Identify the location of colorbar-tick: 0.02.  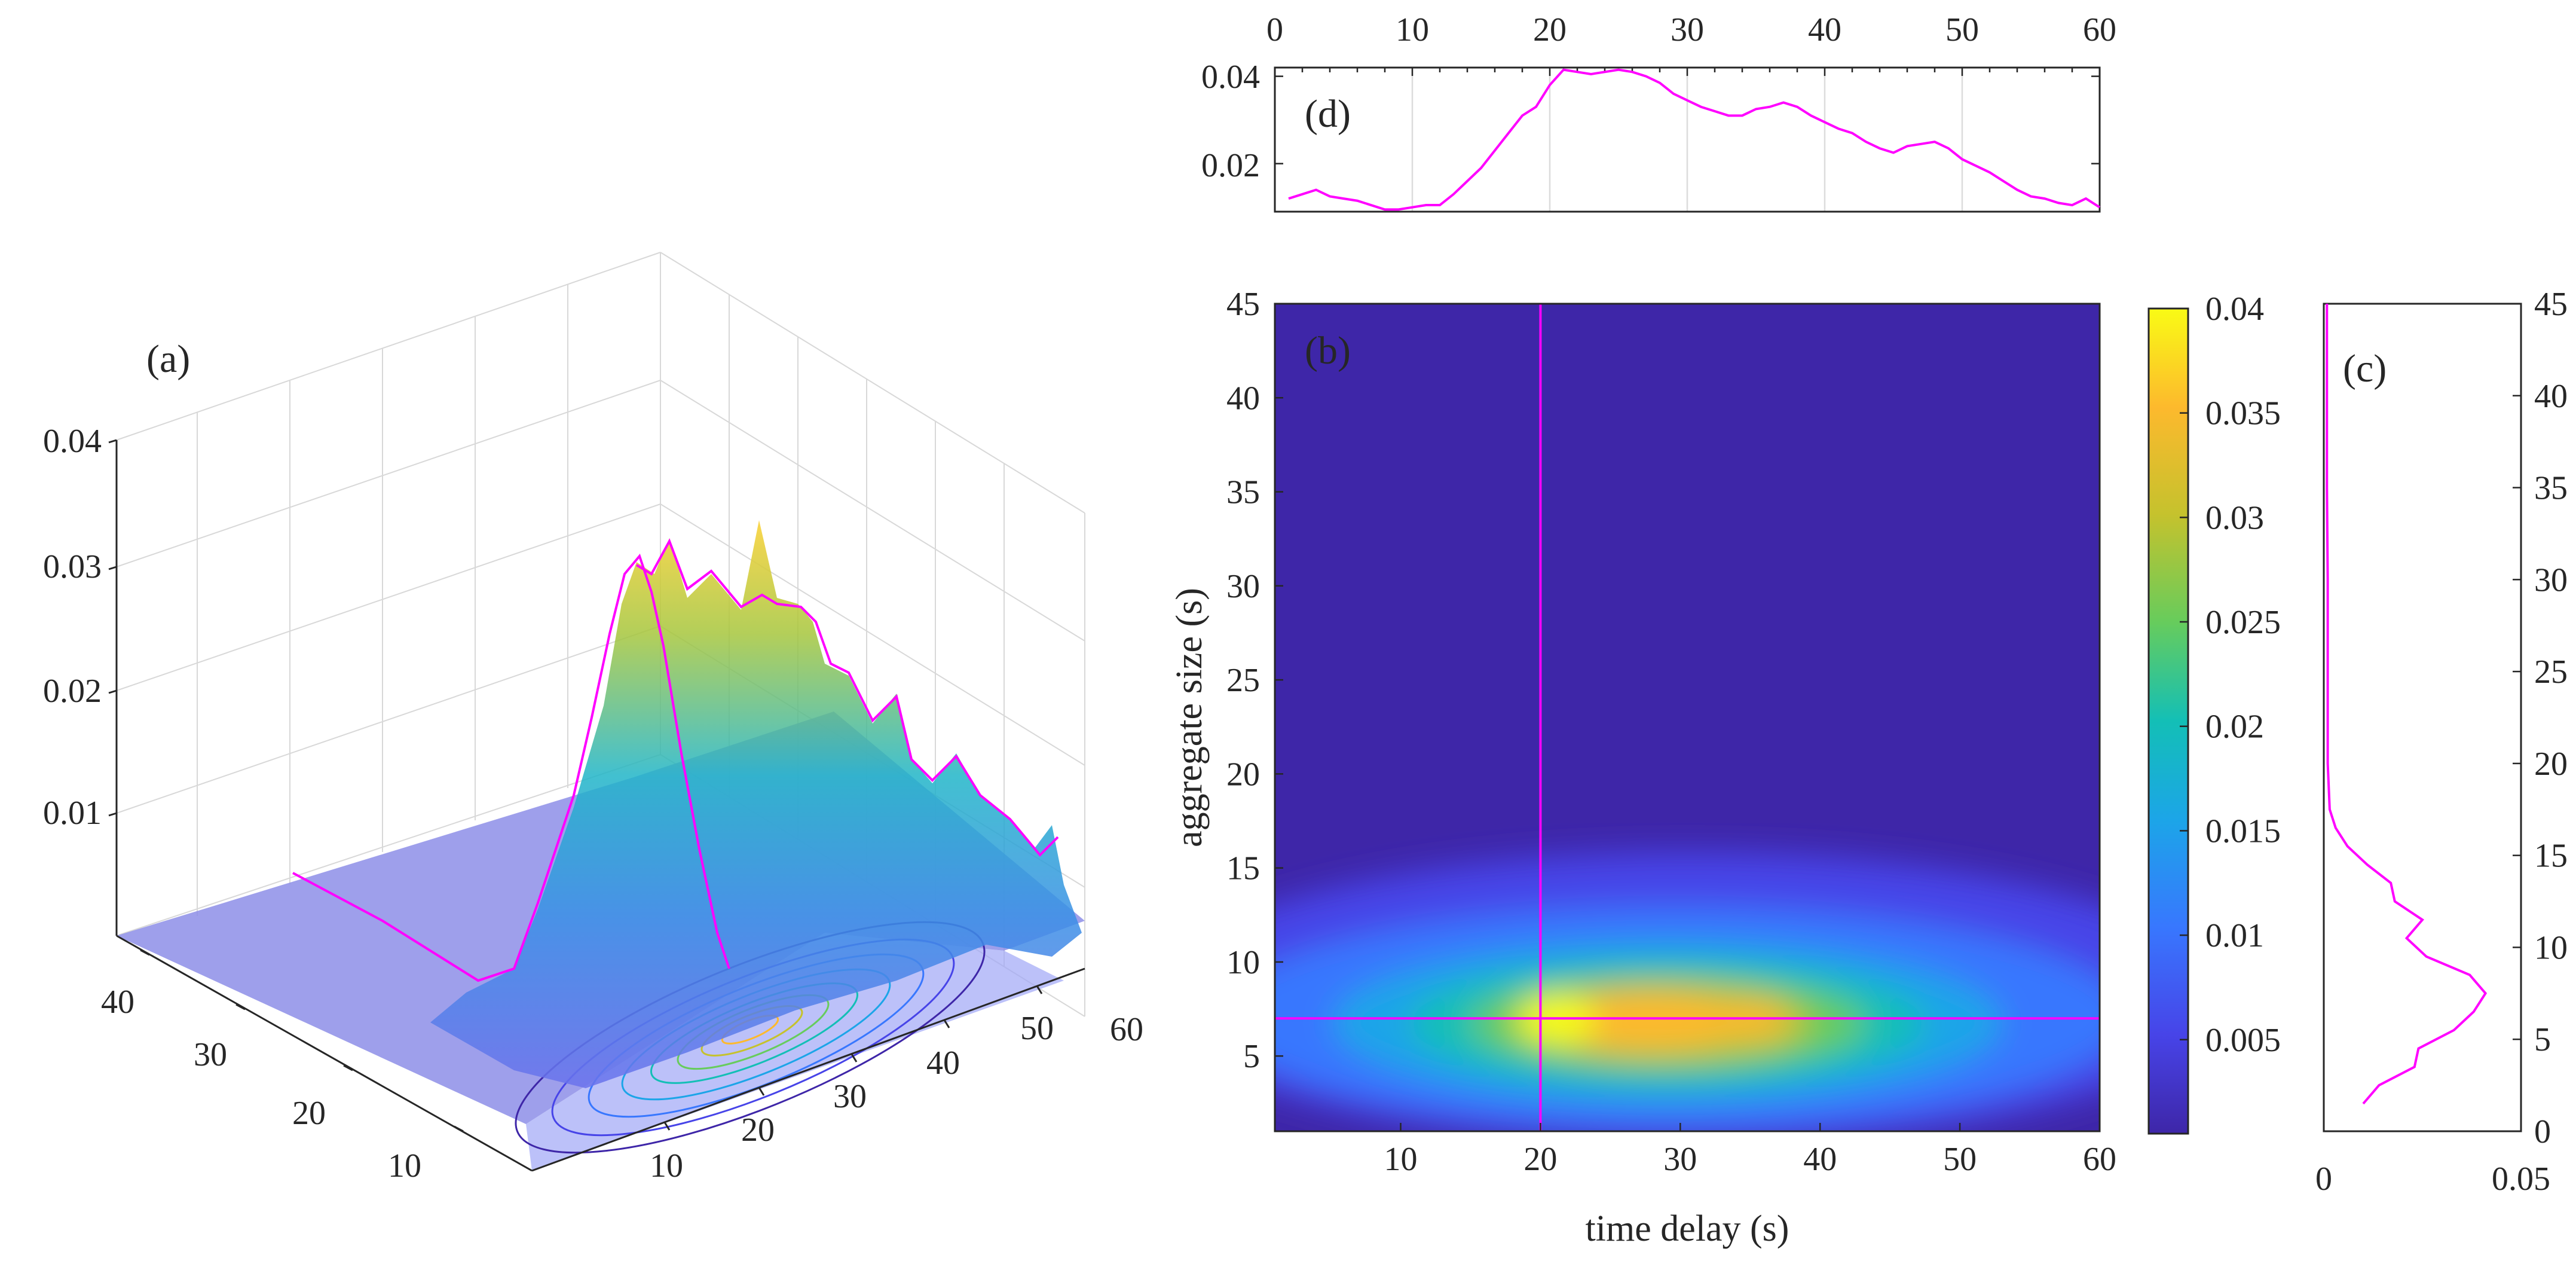
(2234, 728).